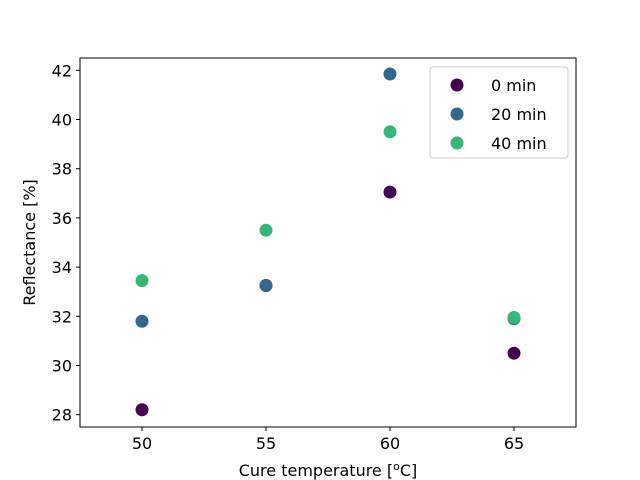  What do you see at coordinates (62, 415) in the screenshot?
I see `y-tick-label: 28` at bounding box center [62, 415].